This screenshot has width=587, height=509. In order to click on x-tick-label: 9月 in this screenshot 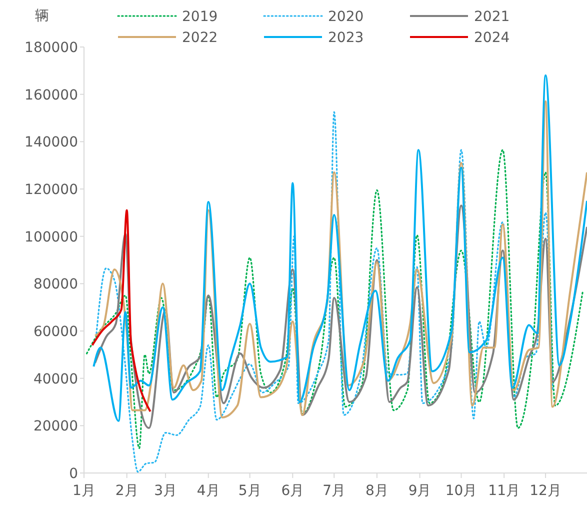, I will do `click(420, 491)`.